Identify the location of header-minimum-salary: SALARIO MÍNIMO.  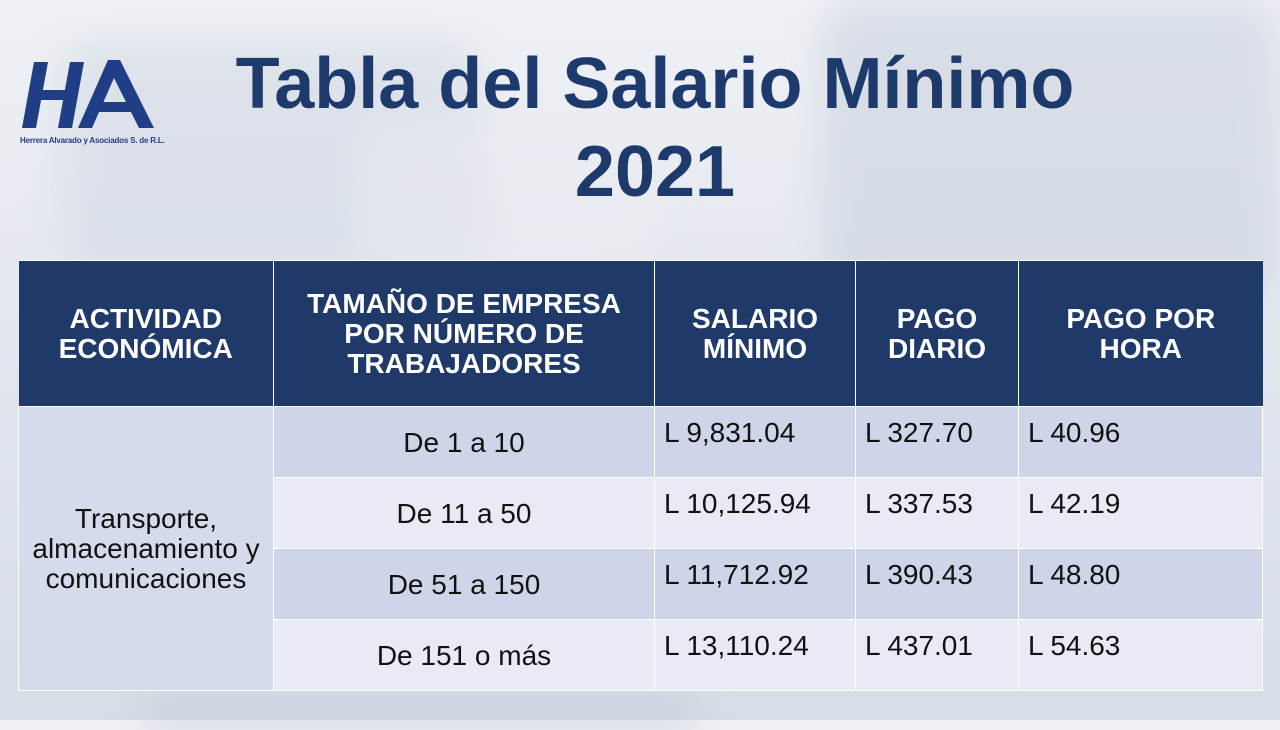
(755, 333).